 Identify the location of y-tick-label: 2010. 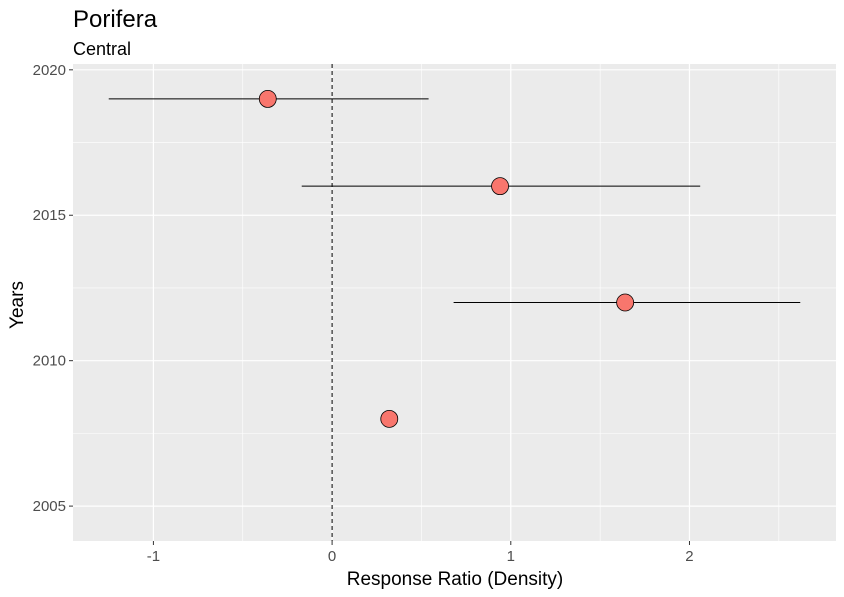
(49, 361).